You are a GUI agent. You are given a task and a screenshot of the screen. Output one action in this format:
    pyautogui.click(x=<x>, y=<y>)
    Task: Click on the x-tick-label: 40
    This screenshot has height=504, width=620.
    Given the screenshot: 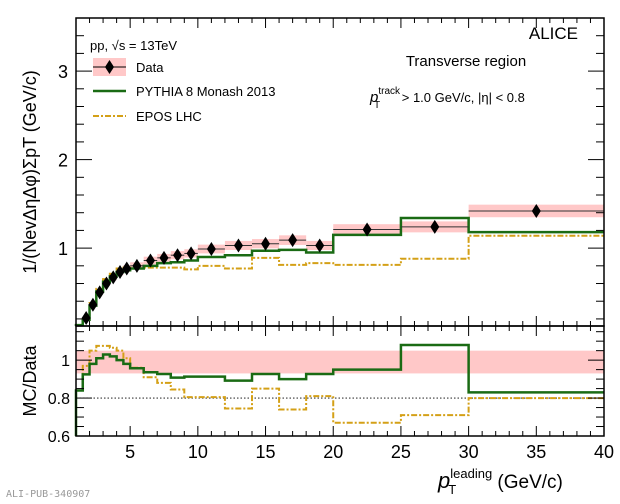 What is the action you would take?
    pyautogui.click(x=604, y=452)
    